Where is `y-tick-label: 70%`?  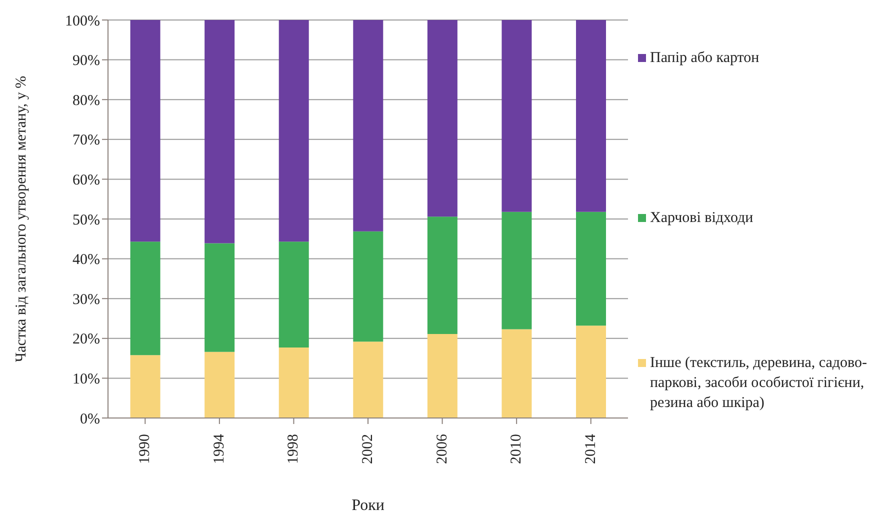
y-tick-label: 70% is located at coordinates (86, 140).